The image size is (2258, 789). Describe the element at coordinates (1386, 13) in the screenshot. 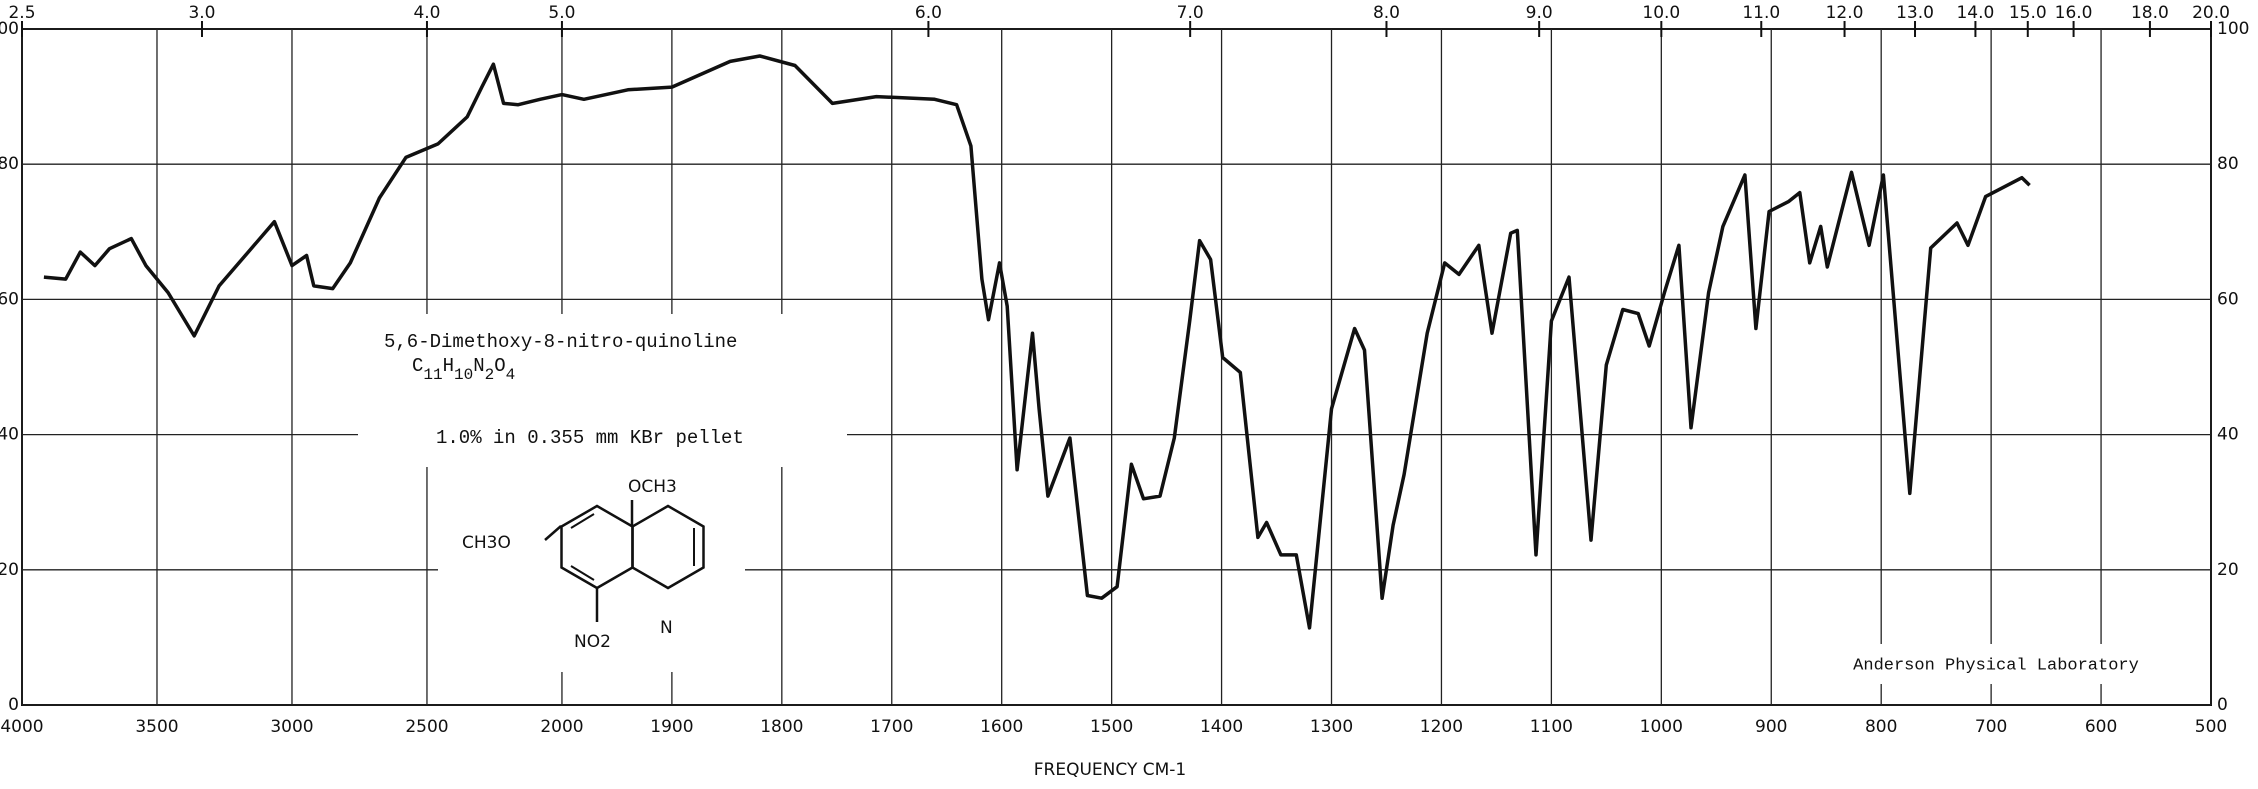

I see `top-tick-label: 8.0` at that location.